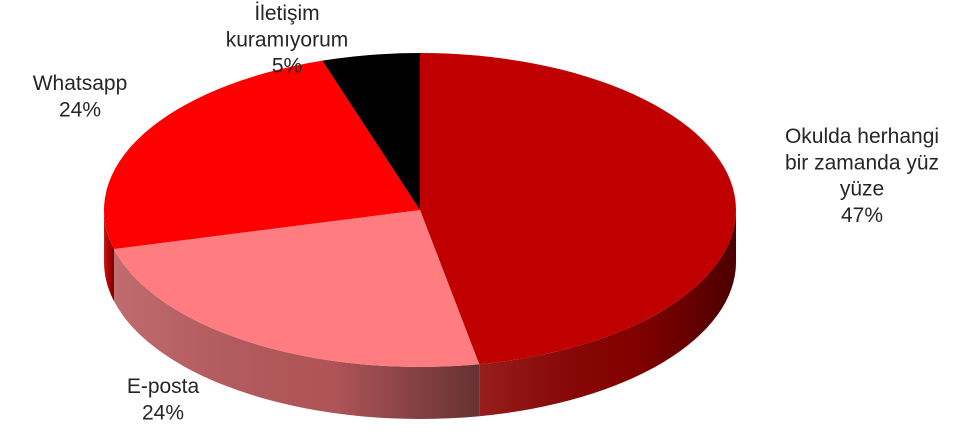 Image resolution: width=978 pixels, height=445 pixels. I want to click on slice-label: İletişim kuramıyorum 5%, so click(287, 40).